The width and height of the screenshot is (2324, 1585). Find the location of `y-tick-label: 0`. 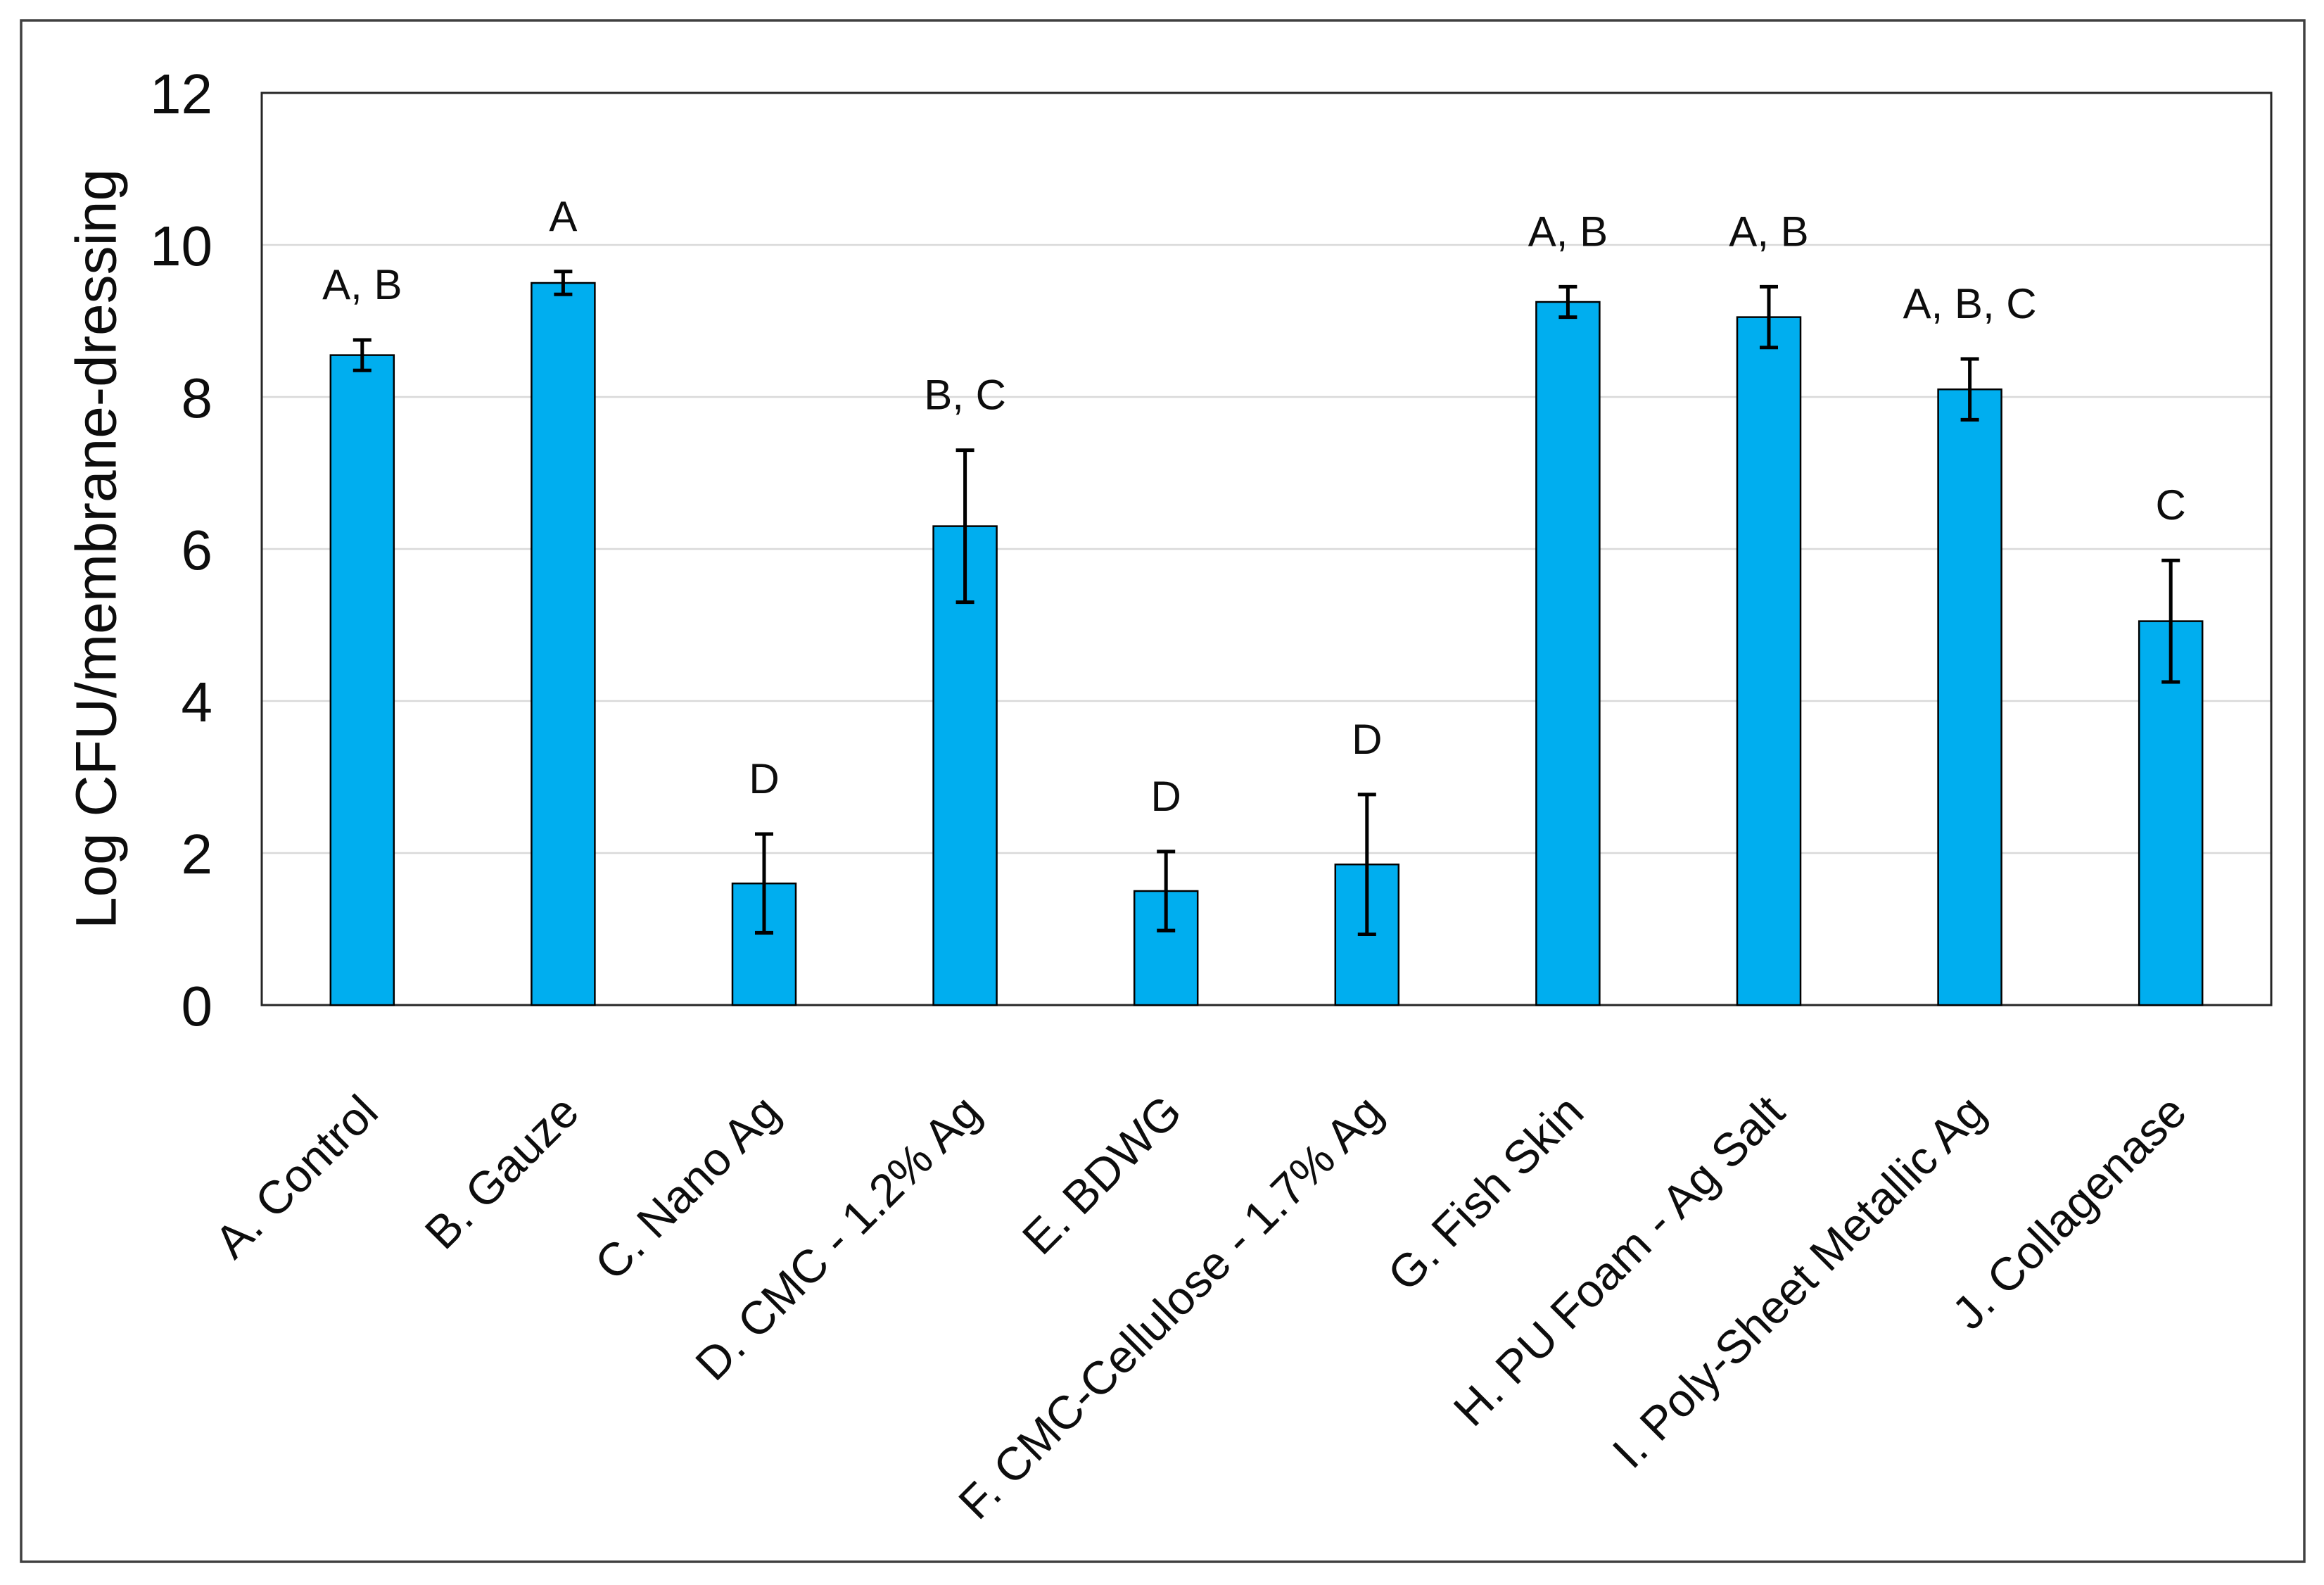

y-tick-label: 0 is located at coordinates (198, 1006).